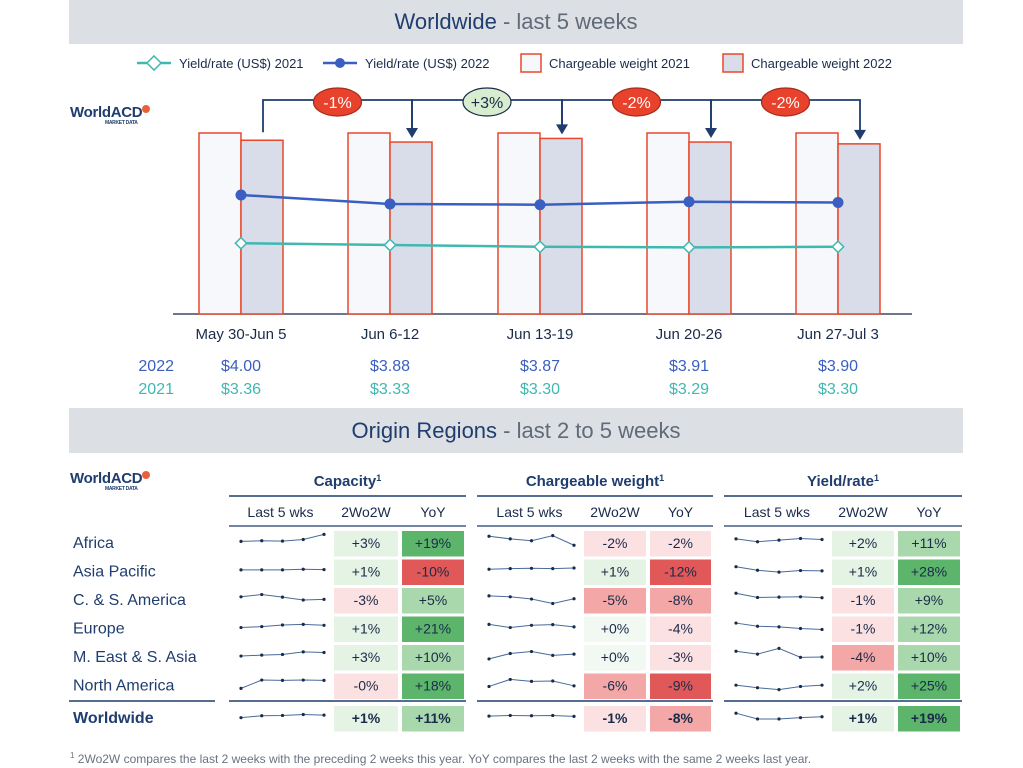 Image resolution: width=1023 pixels, height=768 pixels. What do you see at coordinates (860, 134) in the screenshot?
I see `arrow-head-icon` at bounding box center [860, 134].